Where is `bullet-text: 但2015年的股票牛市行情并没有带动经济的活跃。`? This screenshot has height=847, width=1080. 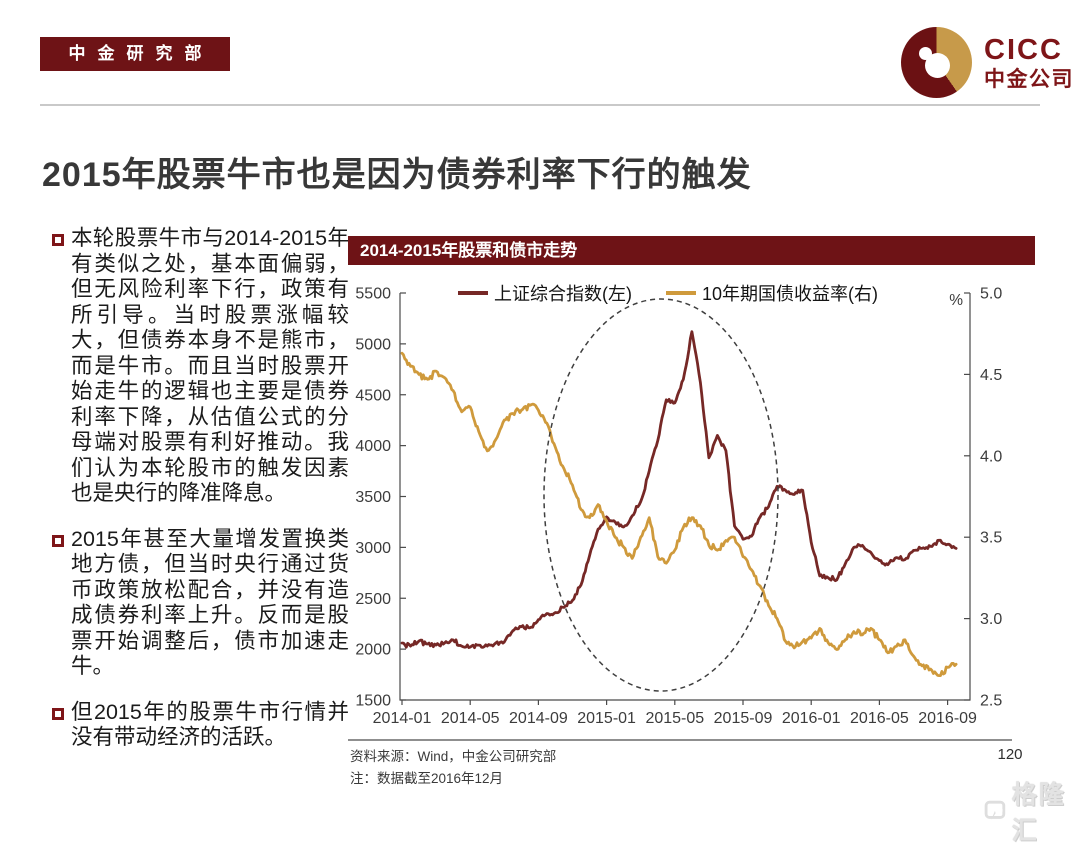
bullet-text: 但2015年的股票牛市行情并没有带动经济的活跃。 is located at coordinates (210, 724).